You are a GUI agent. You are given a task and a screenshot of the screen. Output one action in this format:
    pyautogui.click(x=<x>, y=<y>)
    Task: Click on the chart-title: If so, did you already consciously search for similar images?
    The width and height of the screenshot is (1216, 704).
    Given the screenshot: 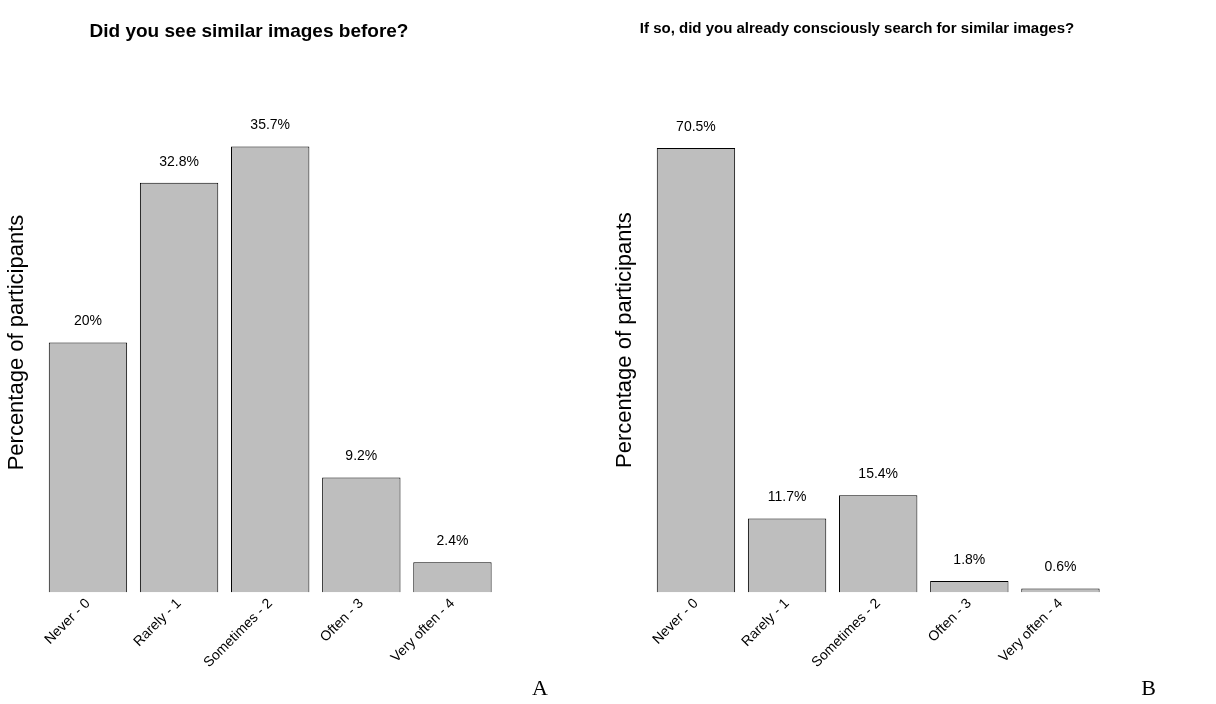 What is the action you would take?
    pyautogui.click(x=857, y=28)
    